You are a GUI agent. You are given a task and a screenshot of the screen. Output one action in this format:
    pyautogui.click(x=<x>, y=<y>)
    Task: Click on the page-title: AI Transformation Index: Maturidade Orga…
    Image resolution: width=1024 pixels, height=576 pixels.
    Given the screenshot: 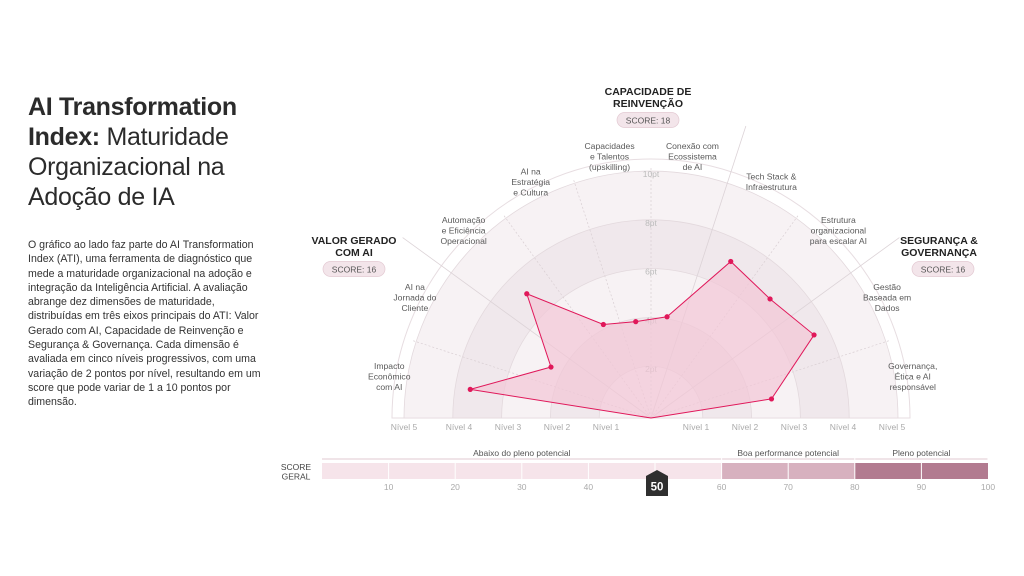 What is the action you would take?
    pyautogui.click(x=148, y=152)
    